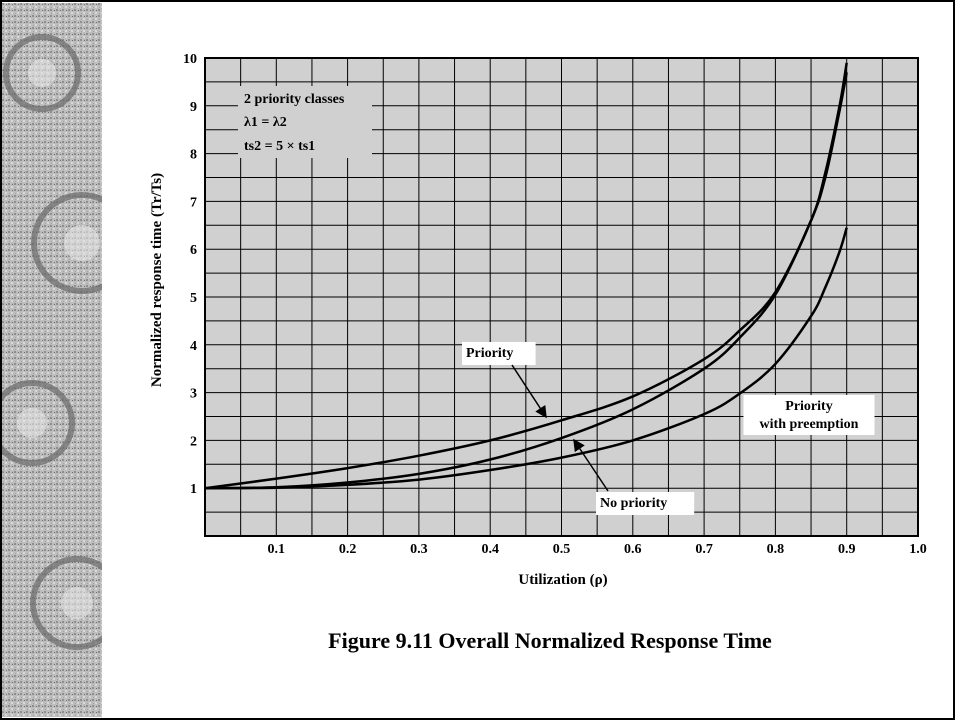 The width and height of the screenshot is (955, 720). Describe the element at coordinates (193, 489) in the screenshot. I see `y-tick-label: 1` at that location.